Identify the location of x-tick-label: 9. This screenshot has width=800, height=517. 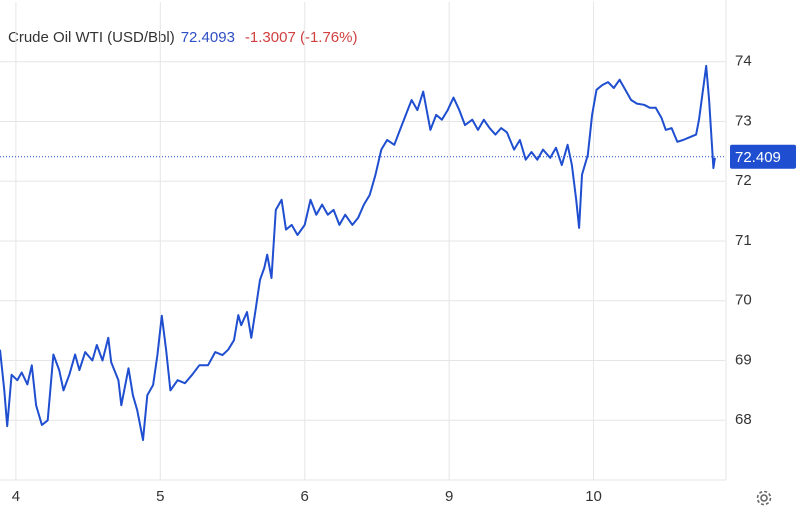
(449, 496).